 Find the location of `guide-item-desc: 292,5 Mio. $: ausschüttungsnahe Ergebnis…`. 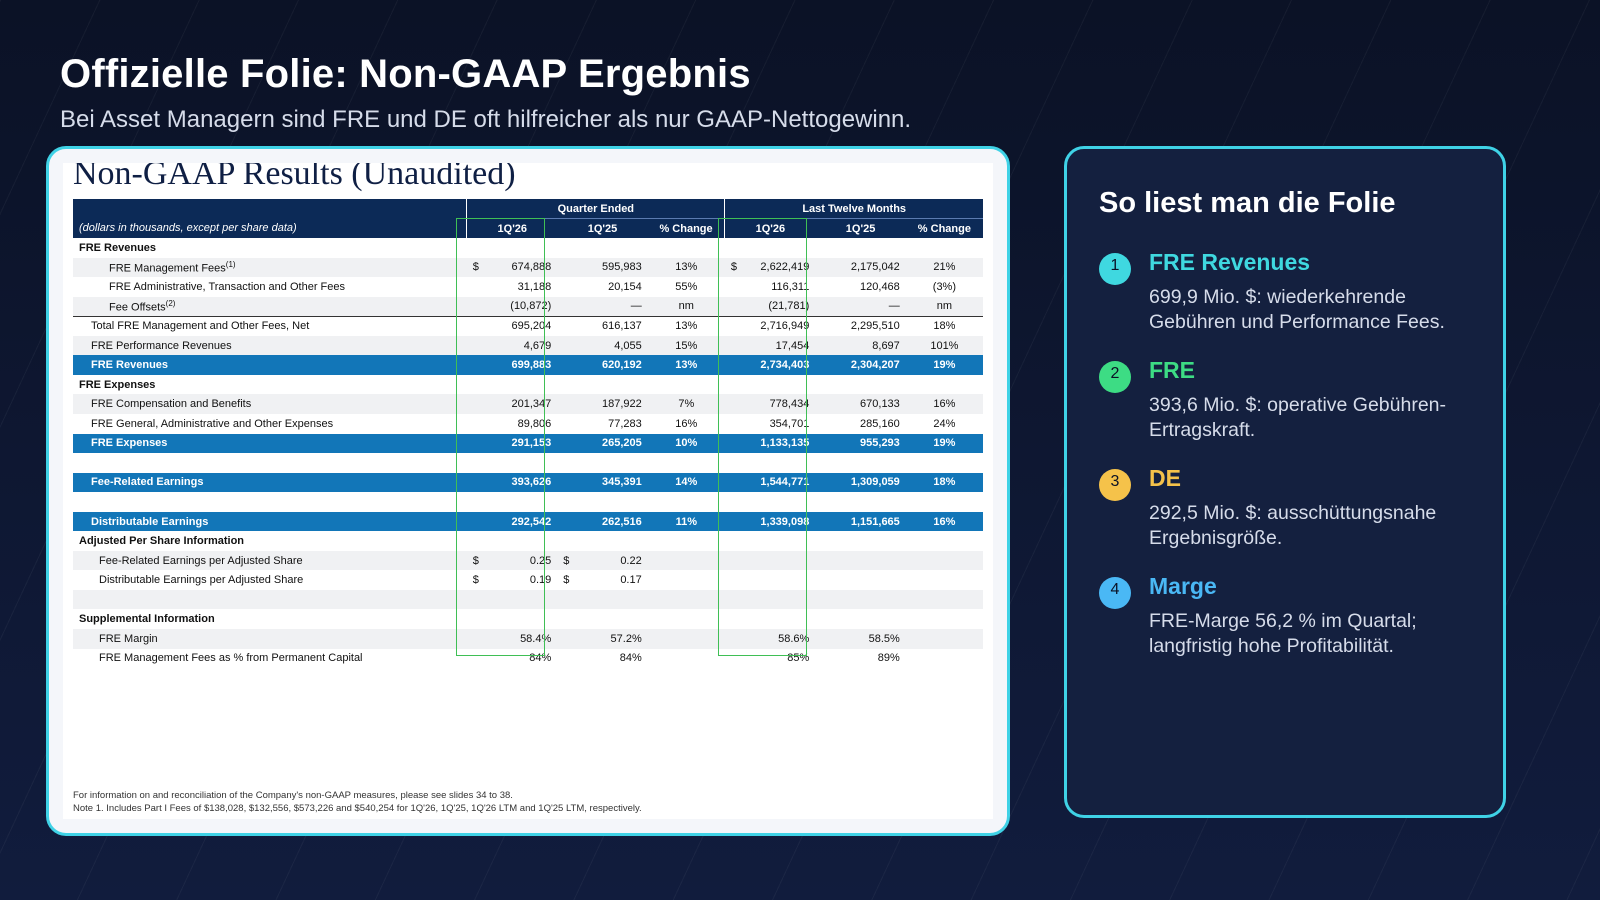

guide-item-desc: 292,5 Mio. $: ausschüttungsnahe Ergebnis… is located at coordinates (1293, 525).